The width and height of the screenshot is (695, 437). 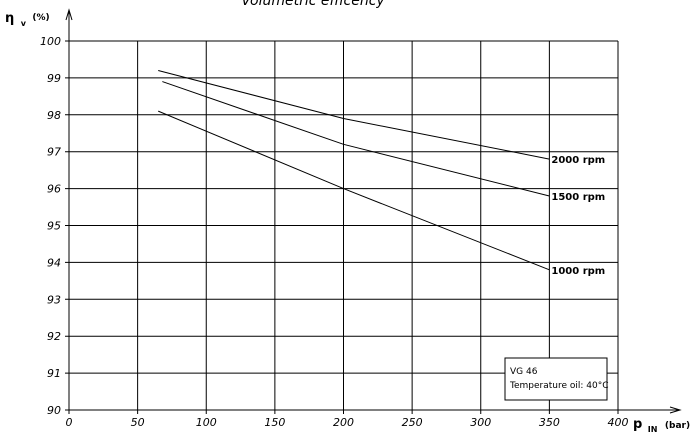 I want to click on y-tick-label-96: 96, so click(x=54, y=189).